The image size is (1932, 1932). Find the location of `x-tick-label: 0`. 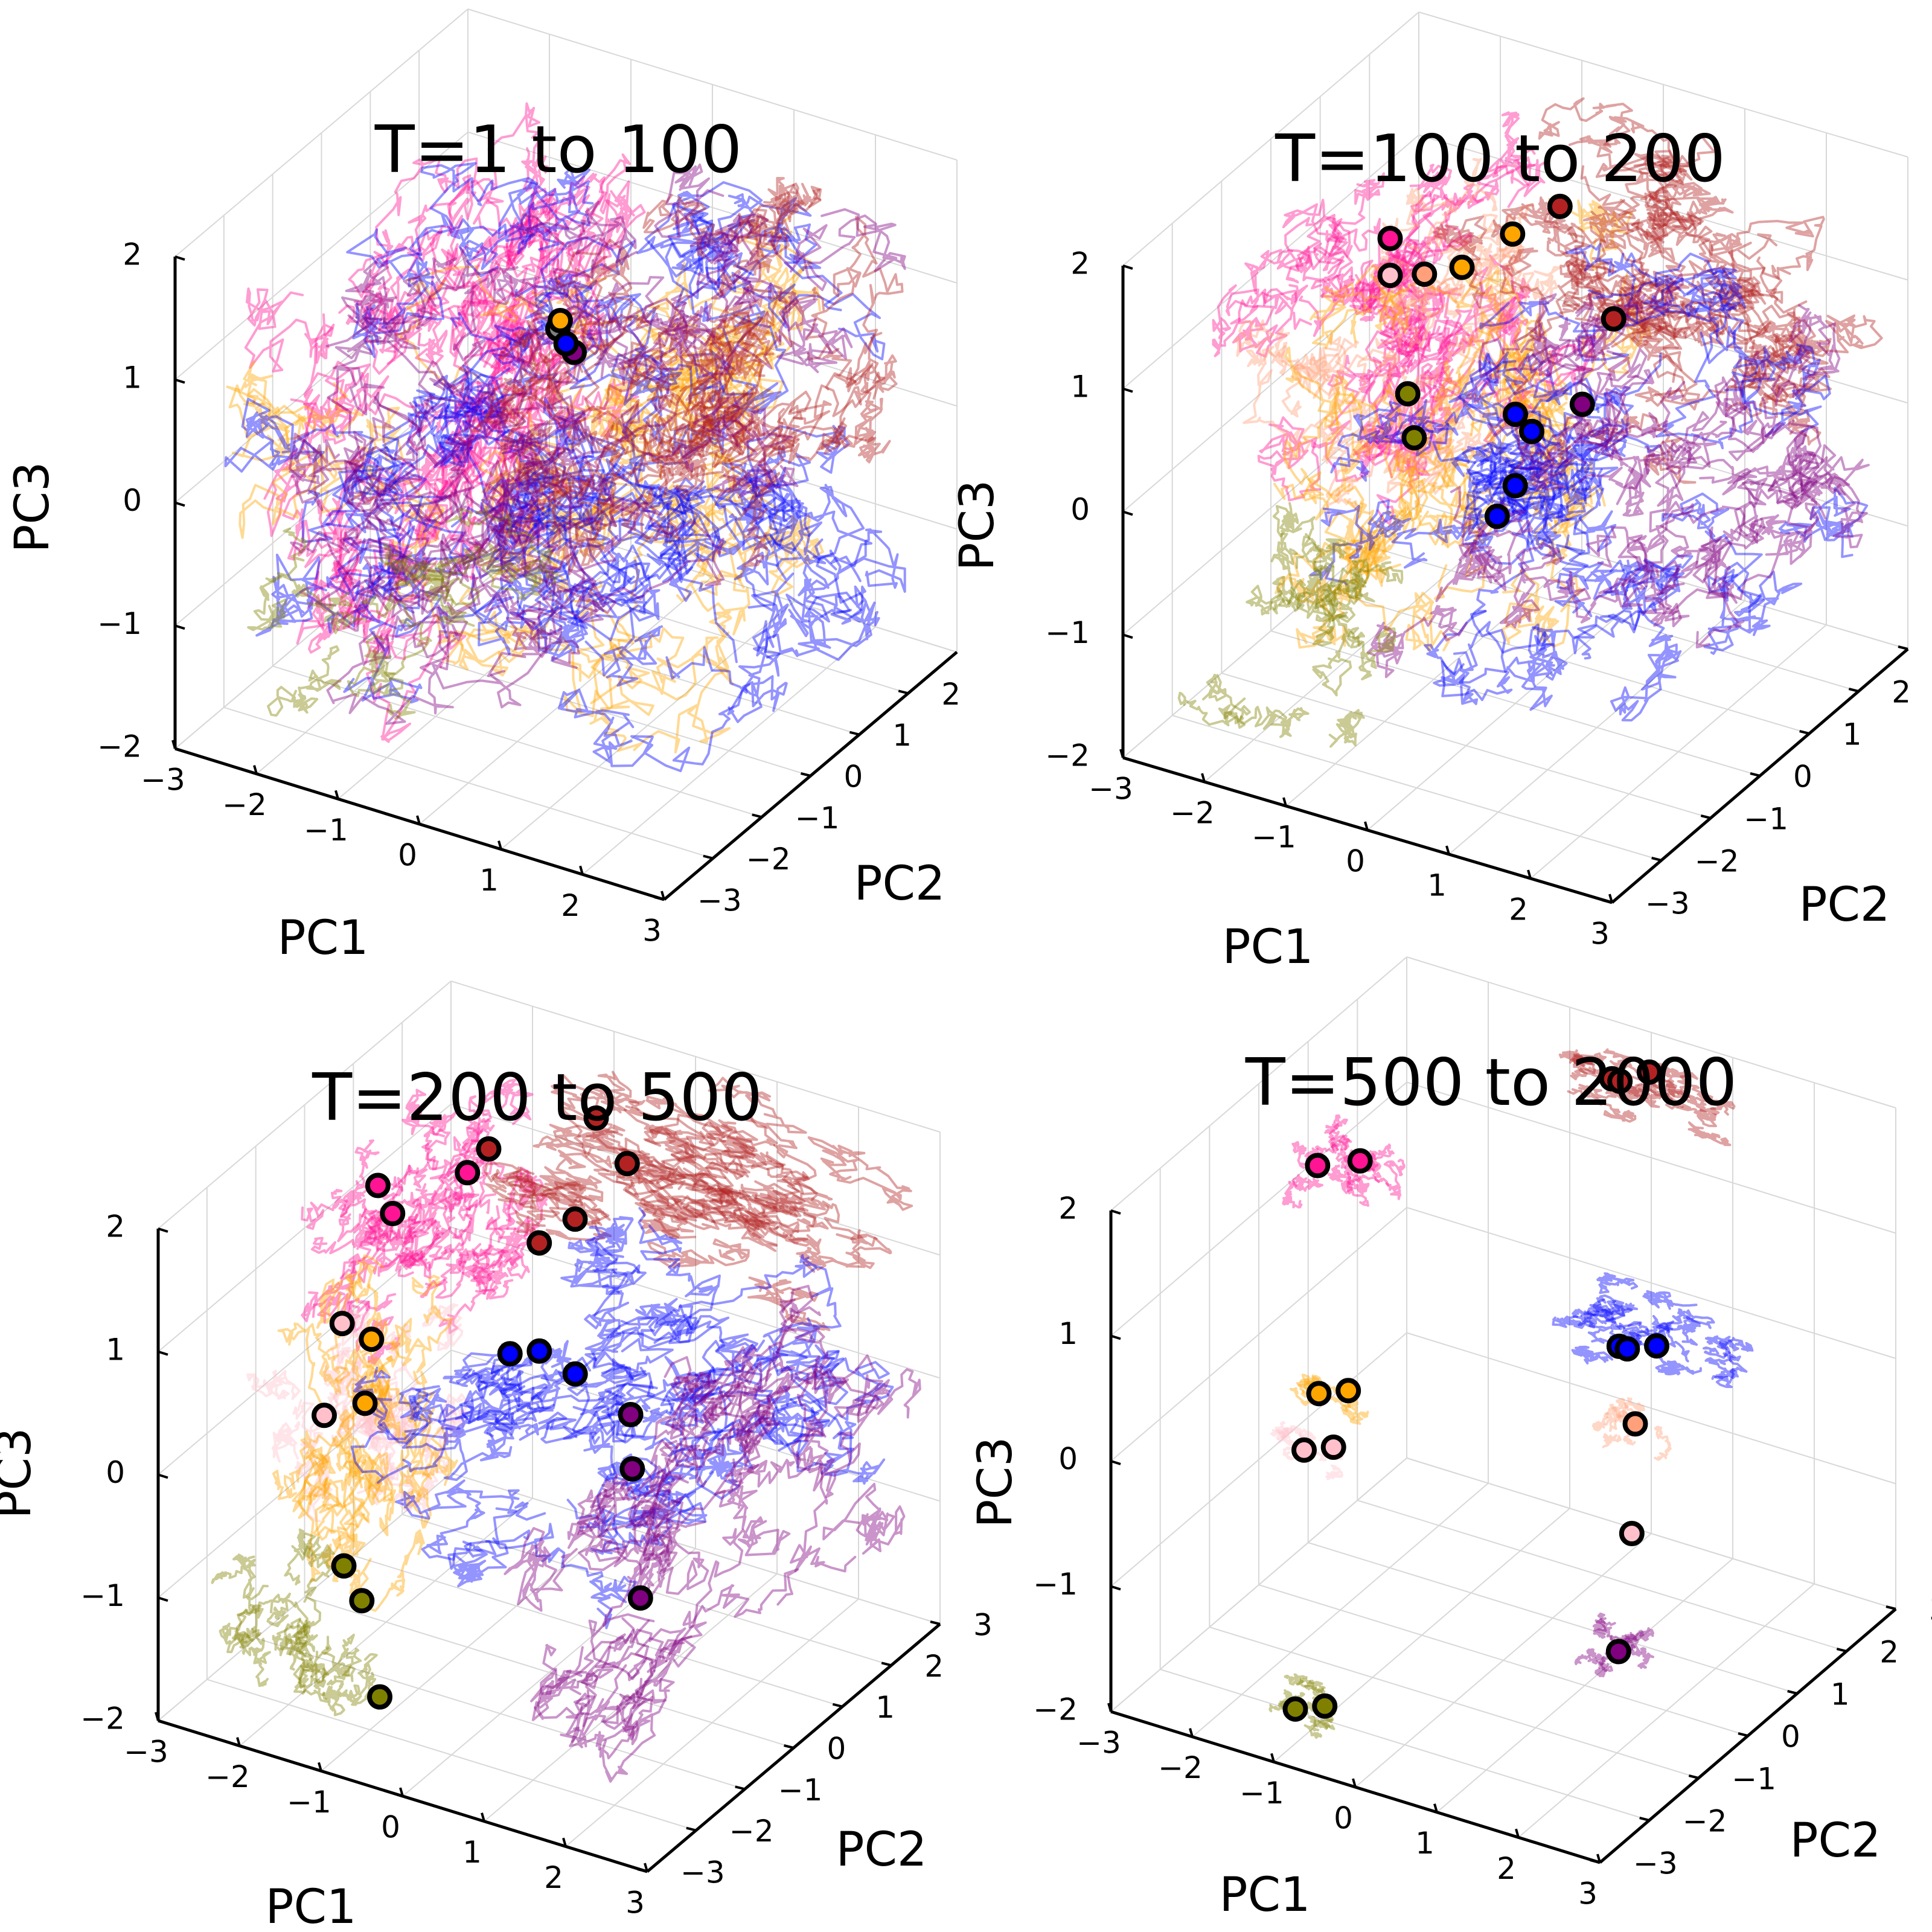

x-tick-label: 0 is located at coordinates (1344, 1818).